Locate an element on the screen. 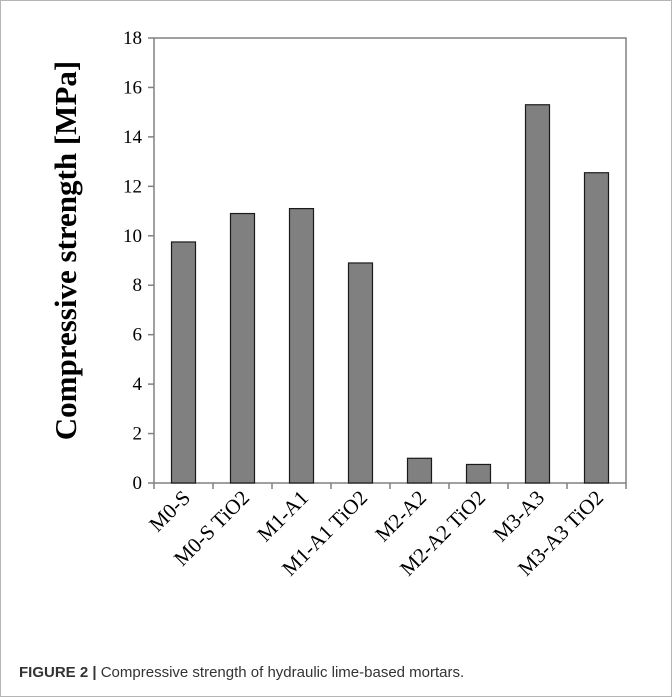 Image resolution: width=672 pixels, height=697 pixels. y-tick-label: 2 is located at coordinates (138, 434).